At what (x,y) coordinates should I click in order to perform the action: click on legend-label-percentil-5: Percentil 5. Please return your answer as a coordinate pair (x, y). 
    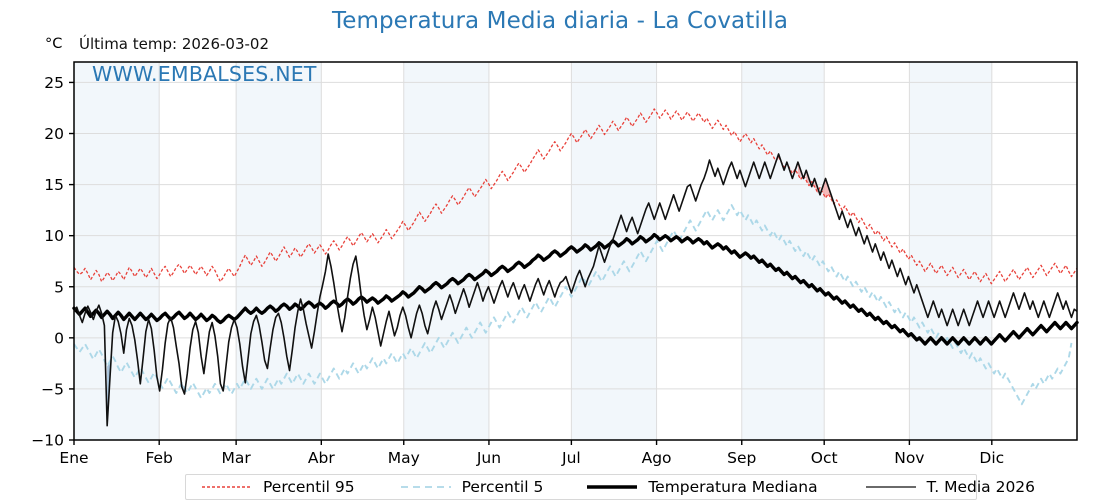
    Looking at the image, I should click on (502, 487).